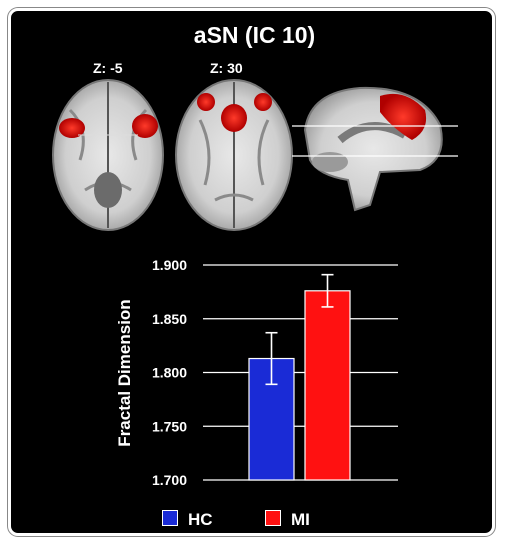 The width and height of the screenshot is (509, 550). Describe the element at coordinates (169, 265) in the screenshot. I see `y-tick-label: 1.900` at that location.